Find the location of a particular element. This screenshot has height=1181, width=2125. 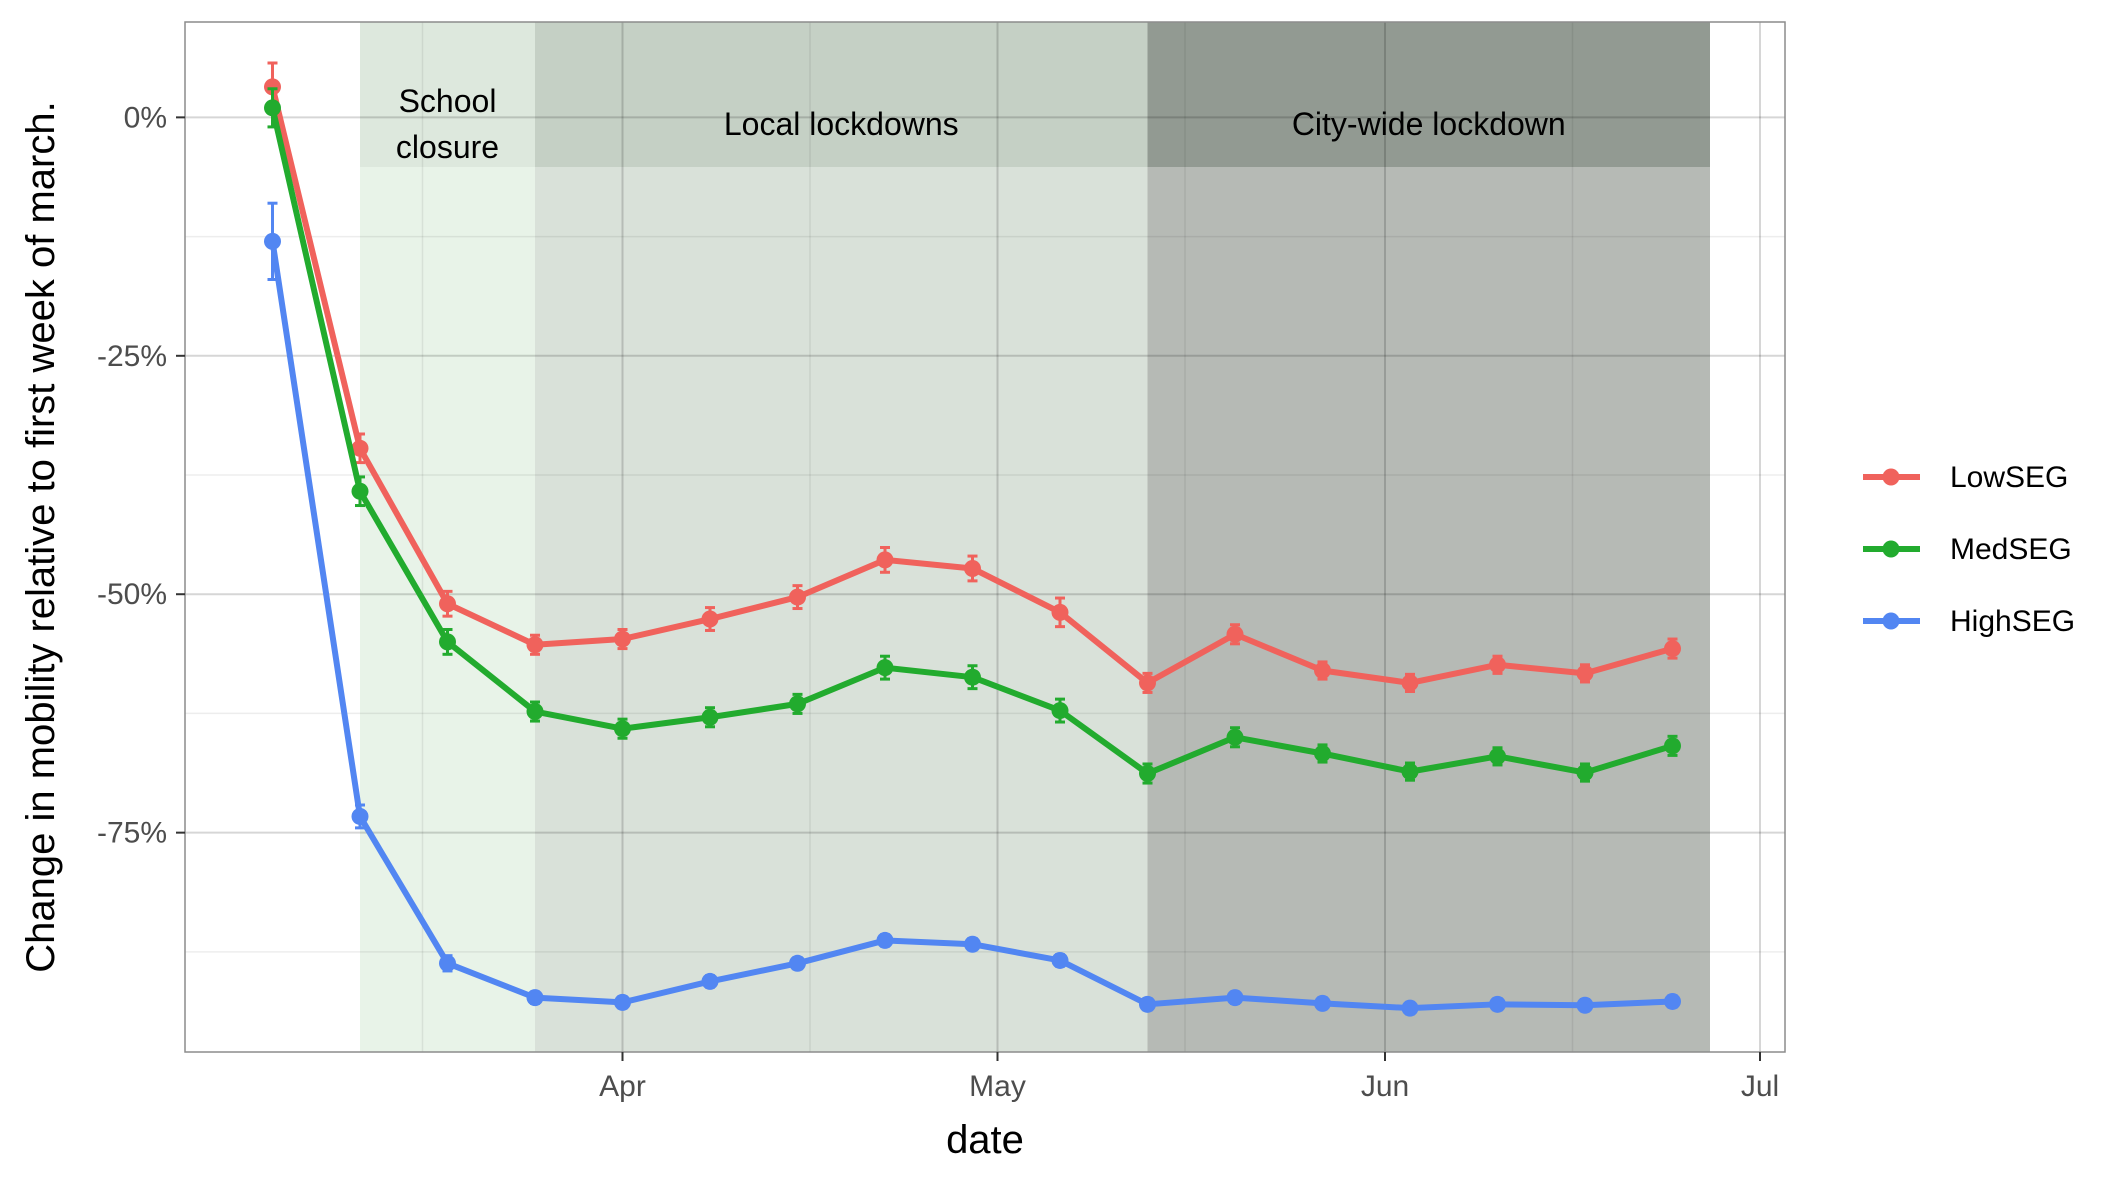

x-tick-label-0: Apr is located at coordinates (622, 1086).